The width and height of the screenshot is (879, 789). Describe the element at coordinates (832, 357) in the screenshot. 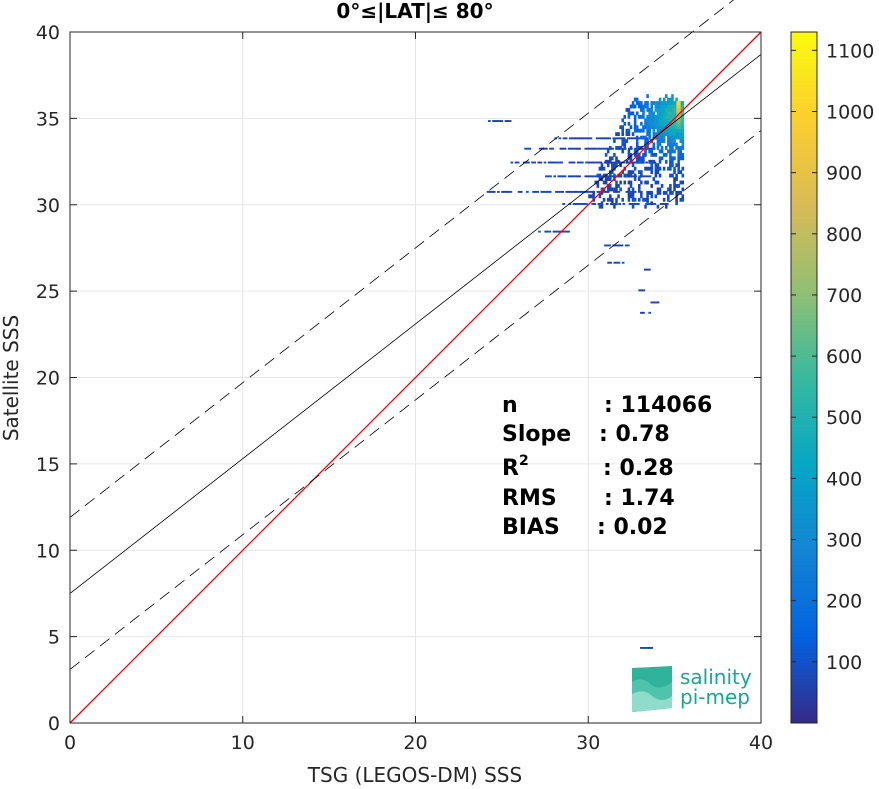

I see `colorbar-ticks: 100 200 300 400 500 600 700 800 900 1000 1100` at that location.